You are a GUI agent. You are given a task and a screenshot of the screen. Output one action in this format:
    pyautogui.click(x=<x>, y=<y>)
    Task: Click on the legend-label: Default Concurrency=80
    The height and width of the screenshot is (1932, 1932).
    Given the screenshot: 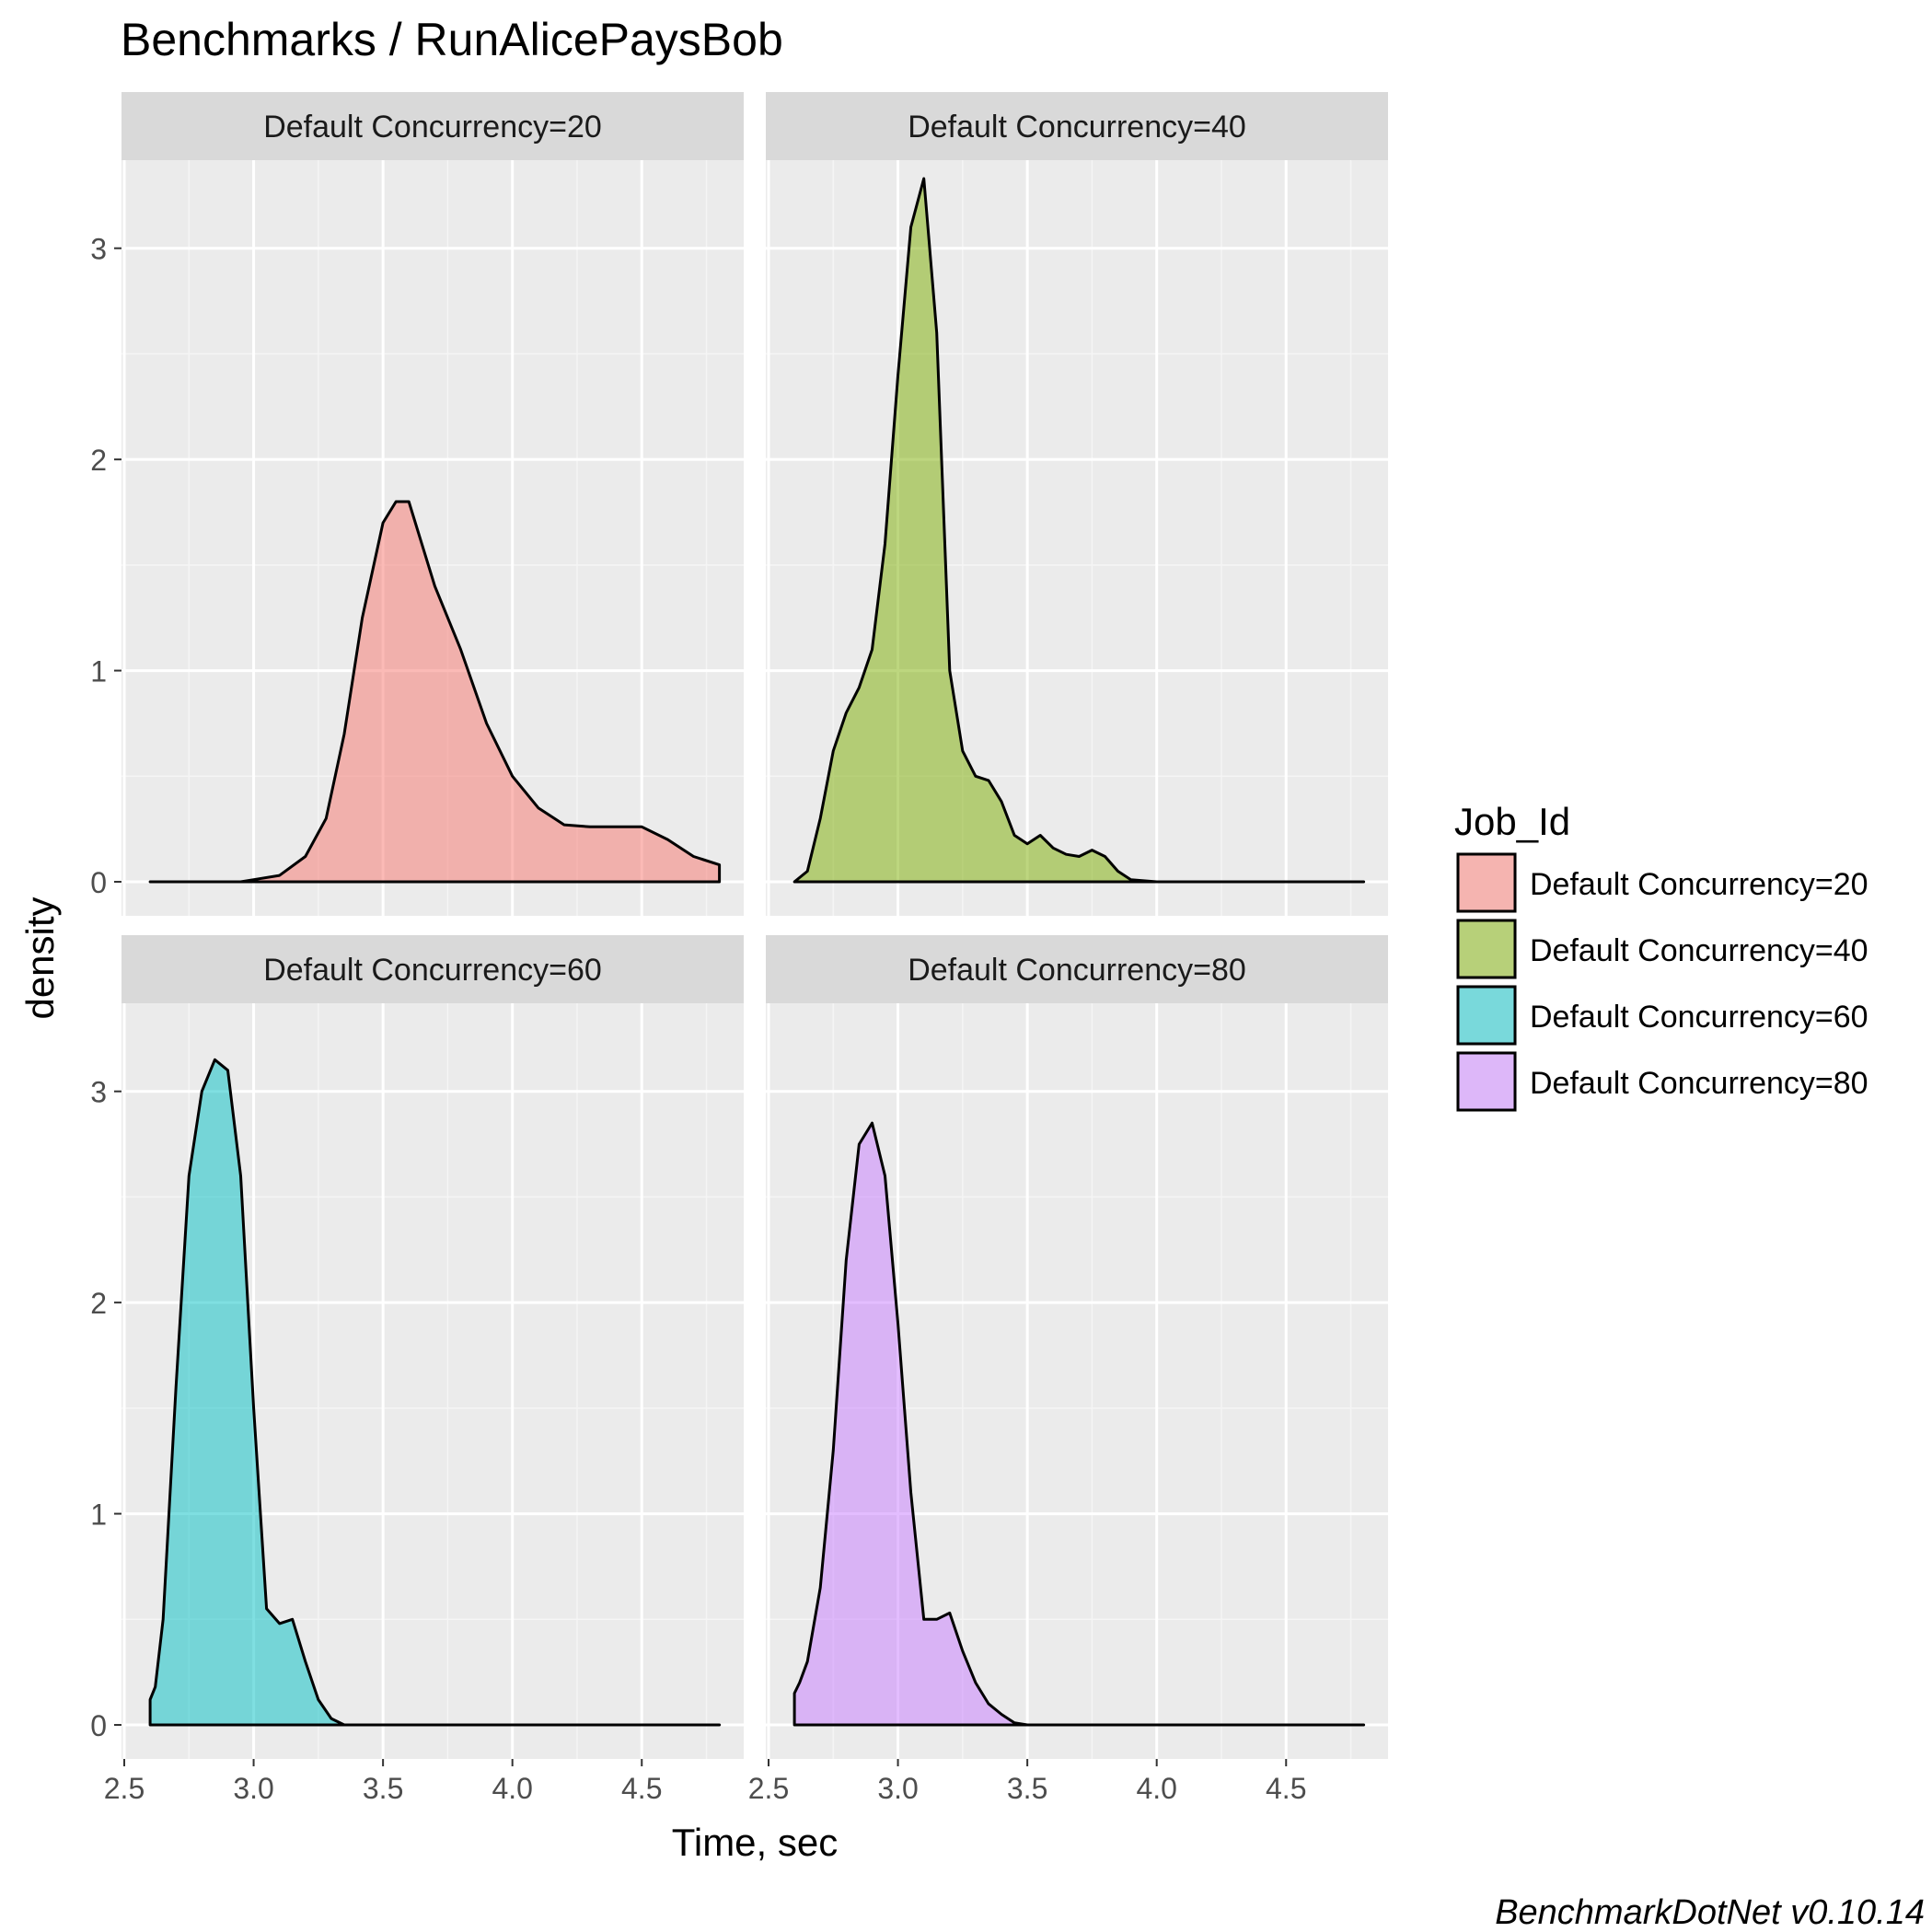 What is the action you would take?
    pyautogui.click(x=1699, y=1084)
    